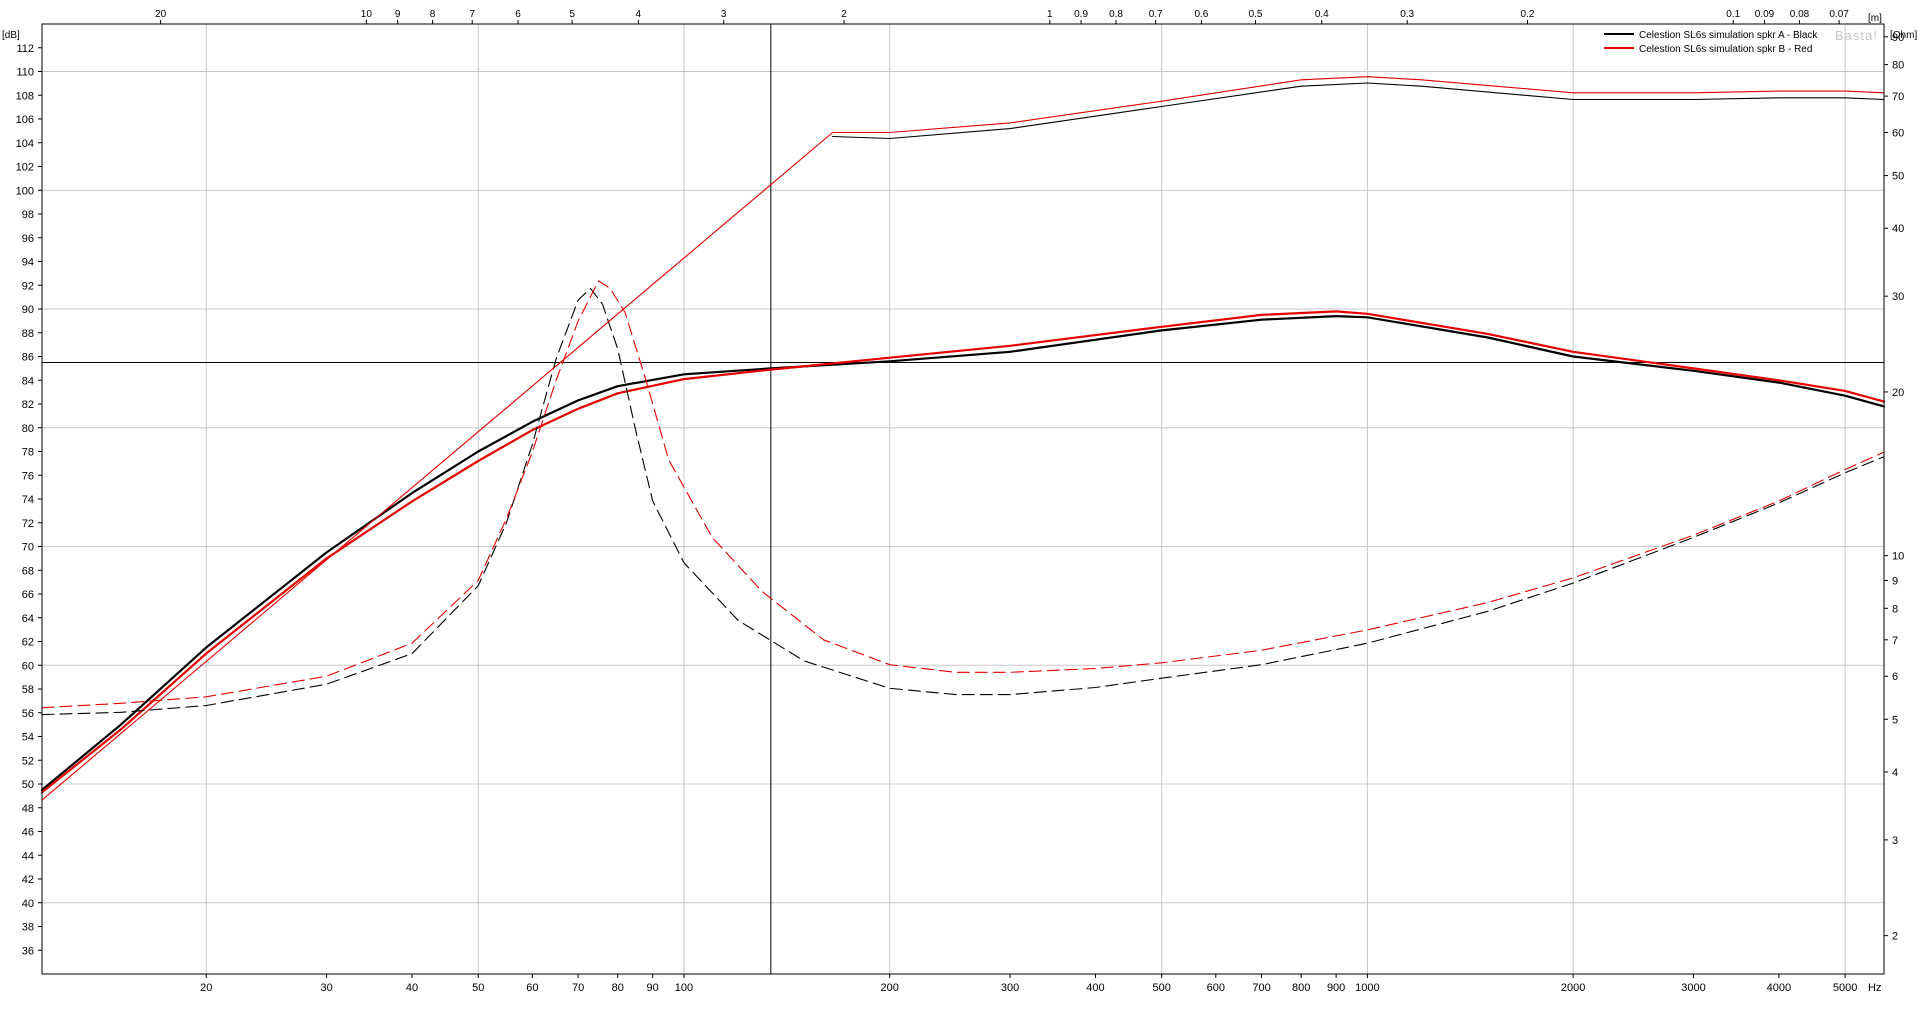  Describe the element at coordinates (1898, 229) in the screenshot. I see `right-tick-label: 40` at that location.